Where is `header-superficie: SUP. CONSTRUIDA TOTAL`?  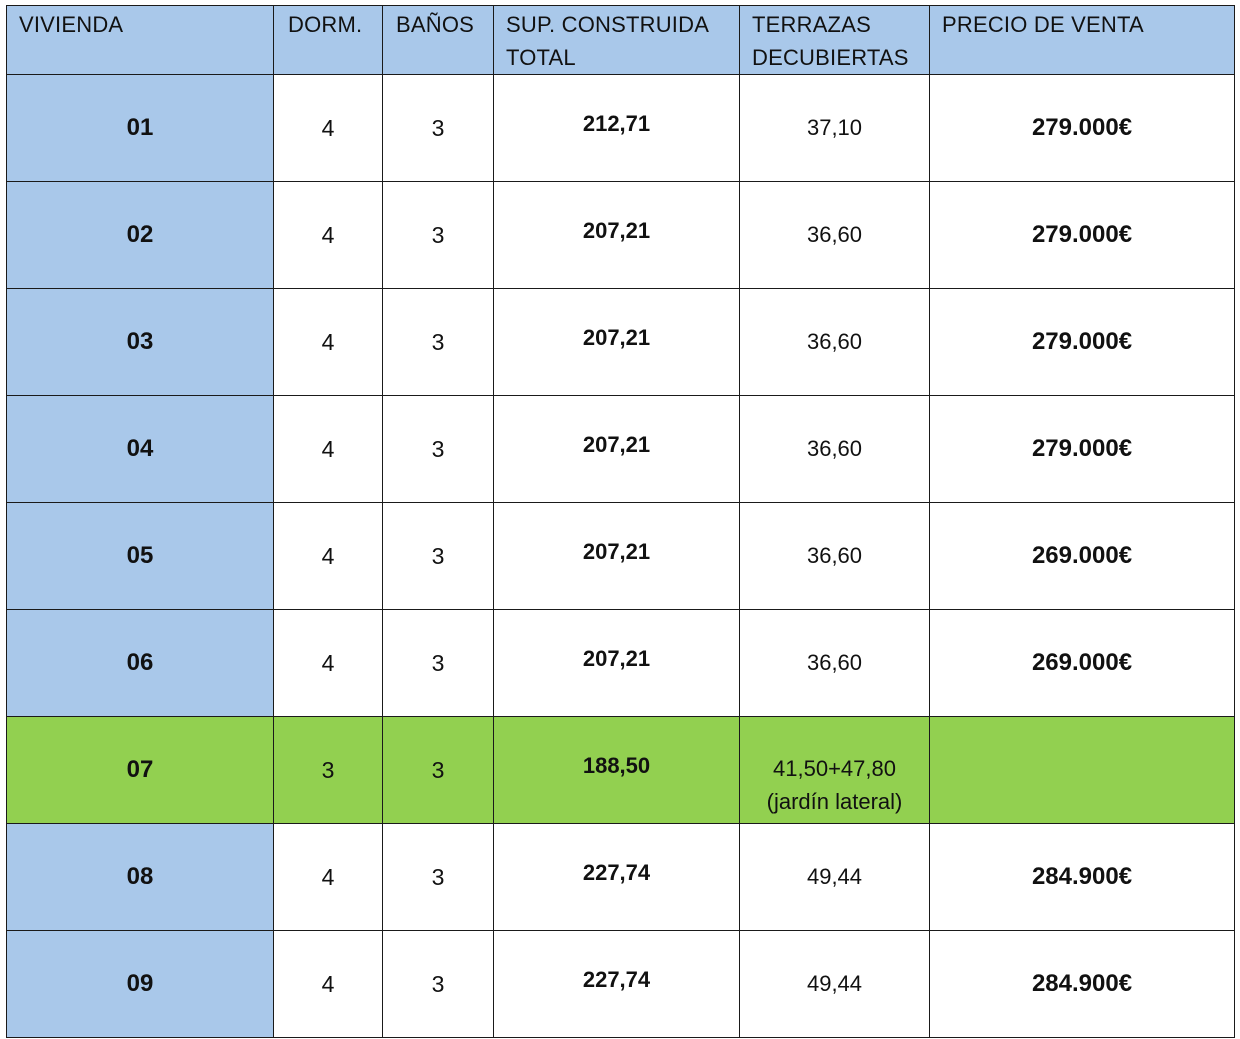 header-superficie: SUP. CONSTRUIDA TOTAL is located at coordinates (616, 40).